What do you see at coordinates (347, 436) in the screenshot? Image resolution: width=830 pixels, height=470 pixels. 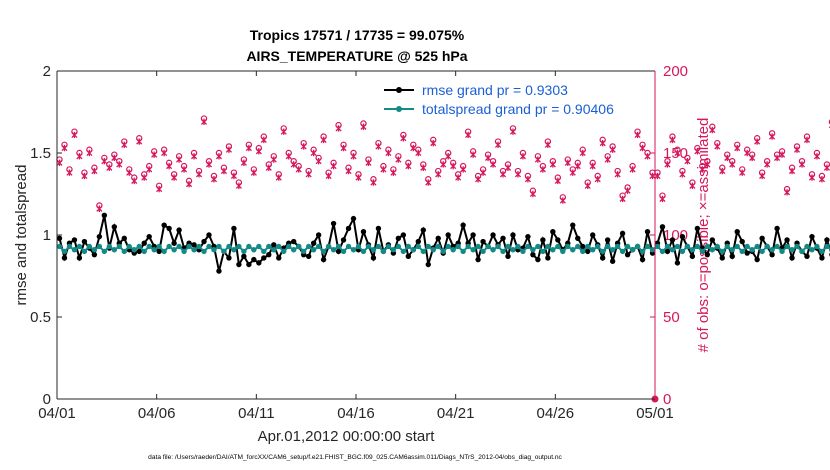 I see `x-axis-label: Apr.01,2012 00:00:00 start` at bounding box center [347, 436].